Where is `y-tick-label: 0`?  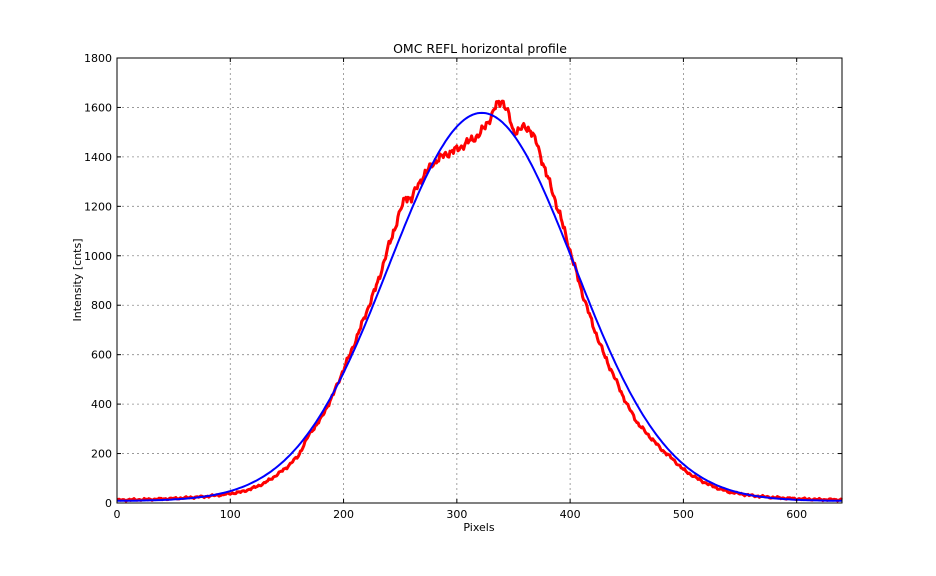
y-tick-label: 0 is located at coordinates (108, 503).